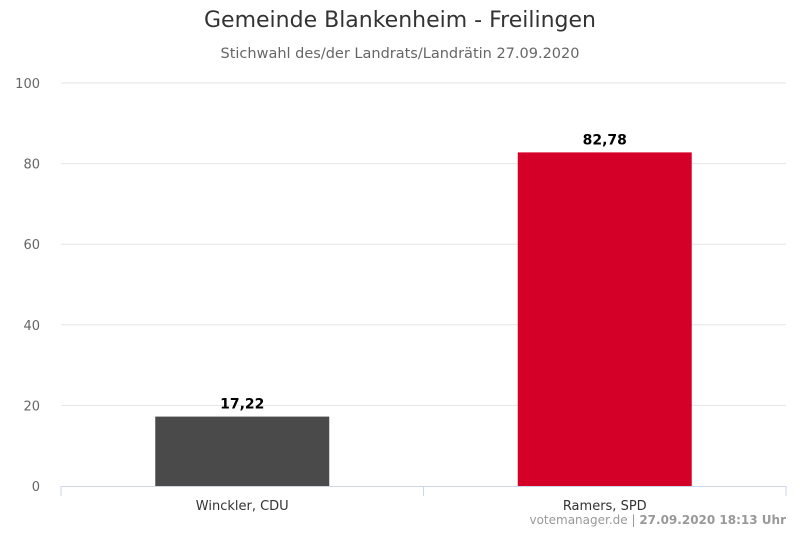 The width and height of the screenshot is (800, 533). I want to click on x-tick-label: Winckler, CDU, so click(242, 506).